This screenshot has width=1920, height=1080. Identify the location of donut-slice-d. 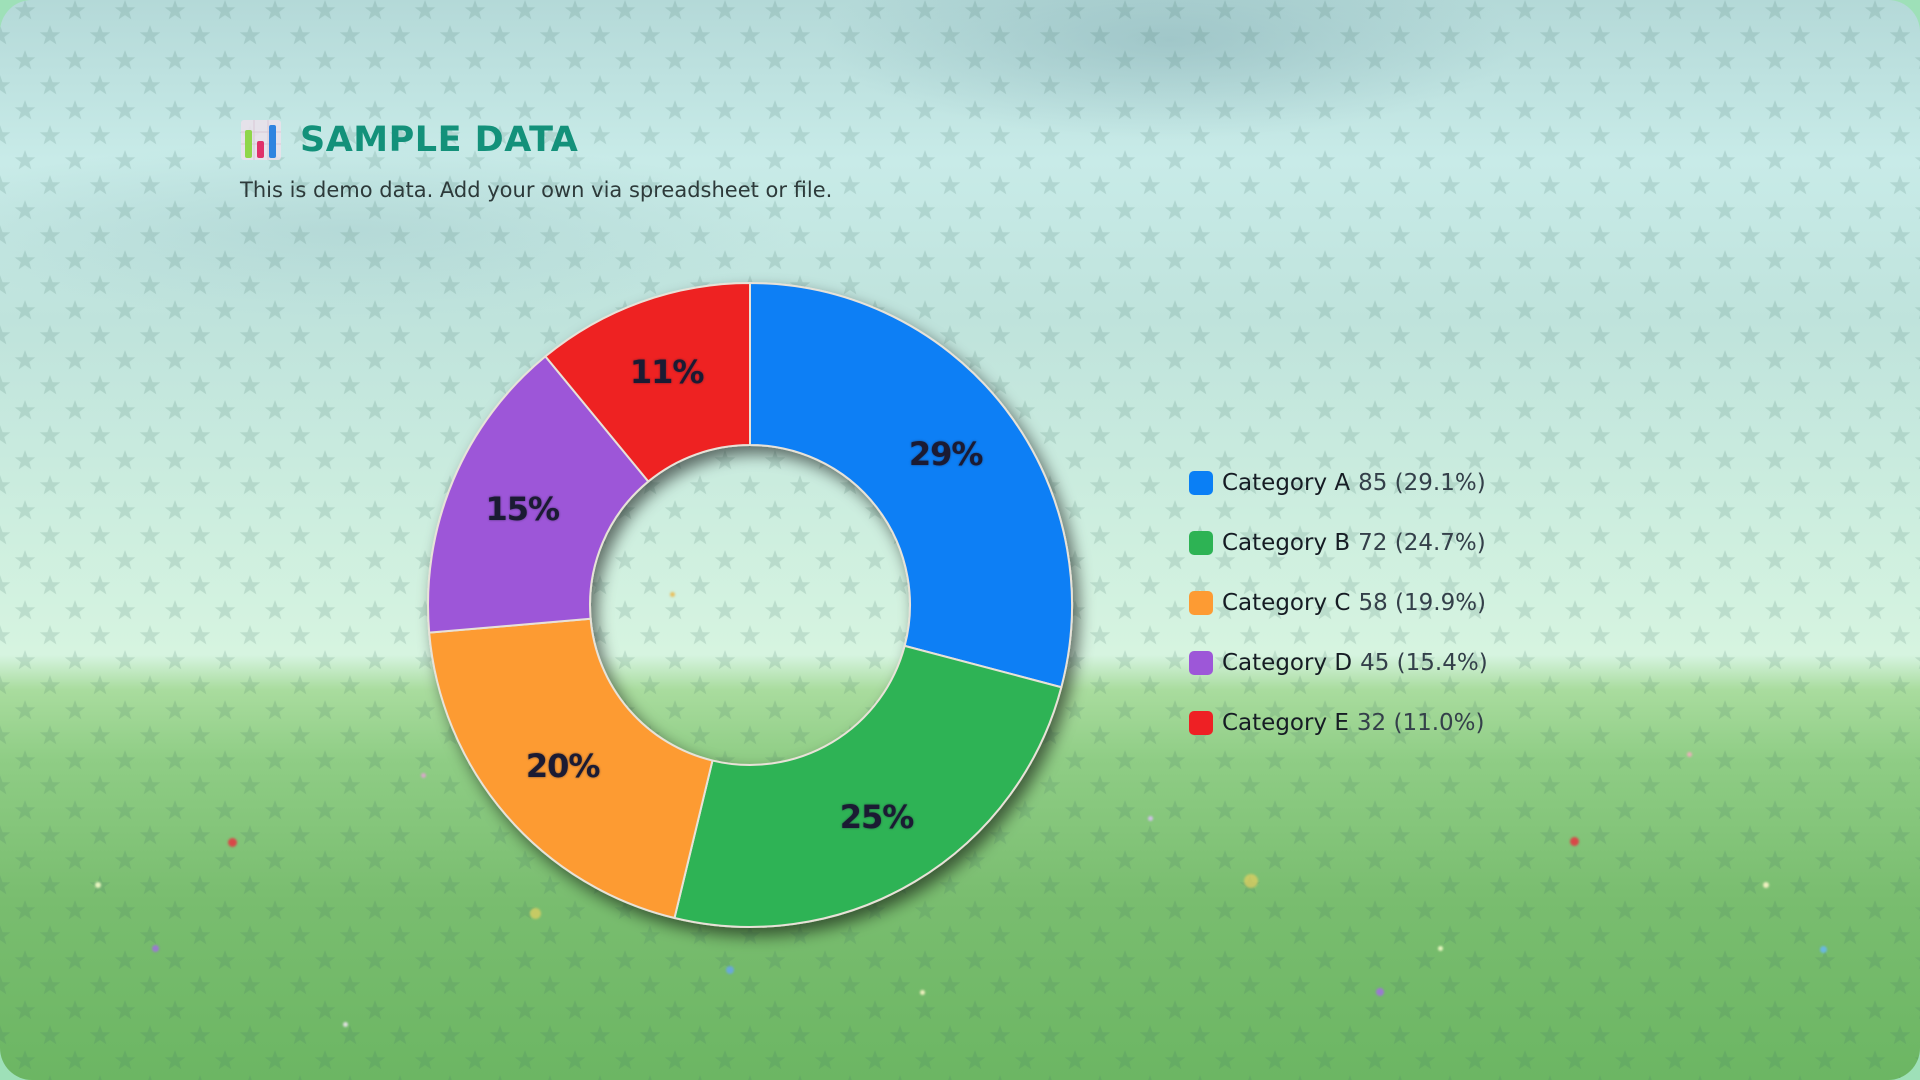
(538, 494).